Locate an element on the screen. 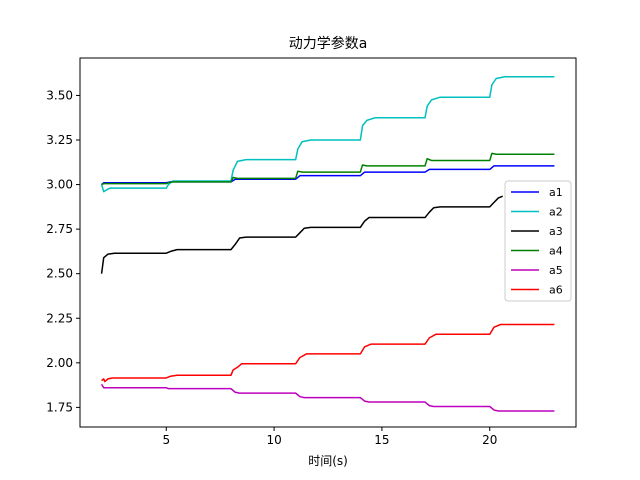 The height and width of the screenshot is (480, 640). y-tick-label: 3.00 is located at coordinates (59, 185).